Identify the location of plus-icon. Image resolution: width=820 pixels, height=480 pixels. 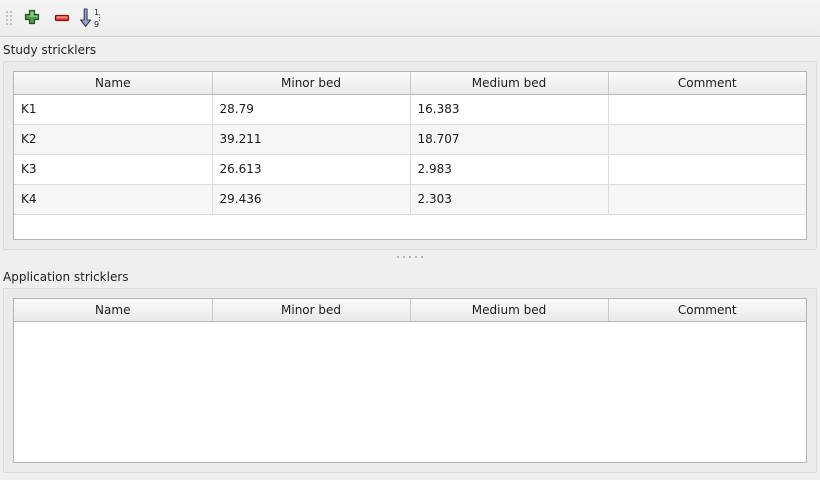
(32, 18).